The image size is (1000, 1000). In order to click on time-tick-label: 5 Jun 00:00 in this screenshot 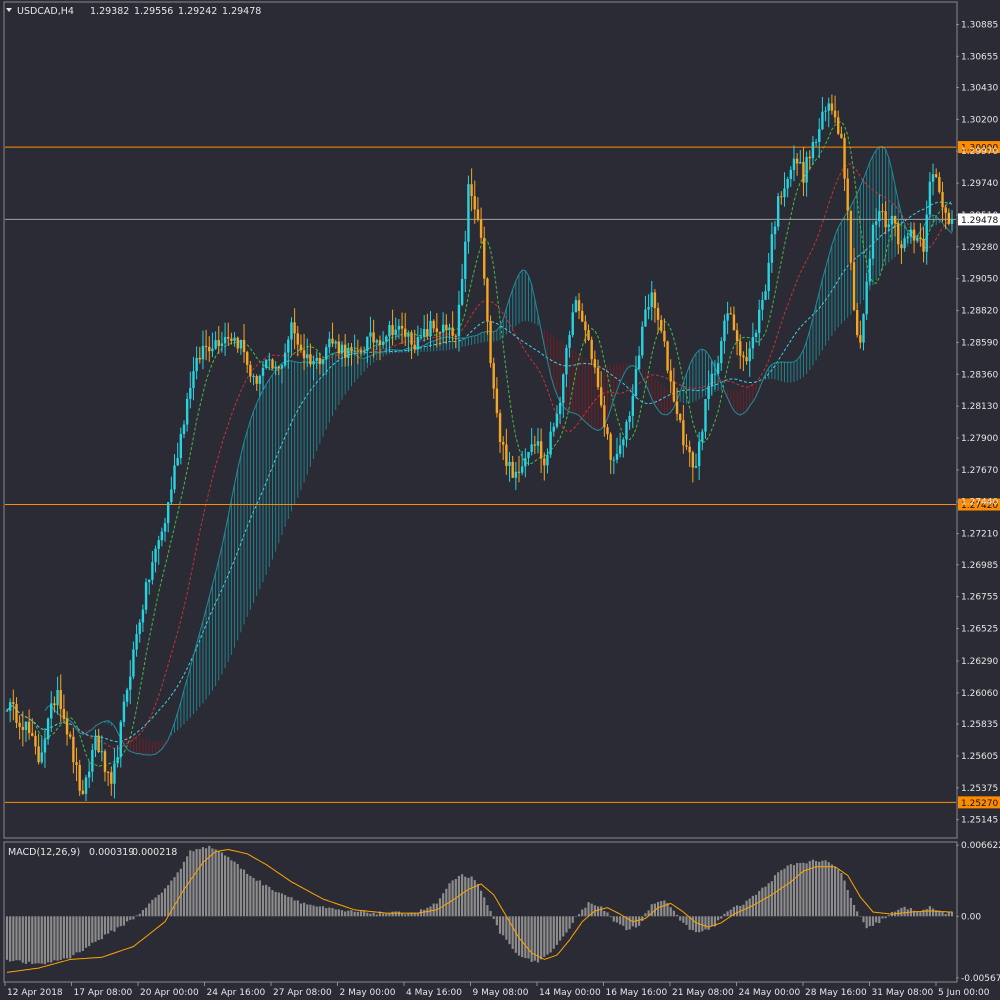, I will do `click(964, 993)`.